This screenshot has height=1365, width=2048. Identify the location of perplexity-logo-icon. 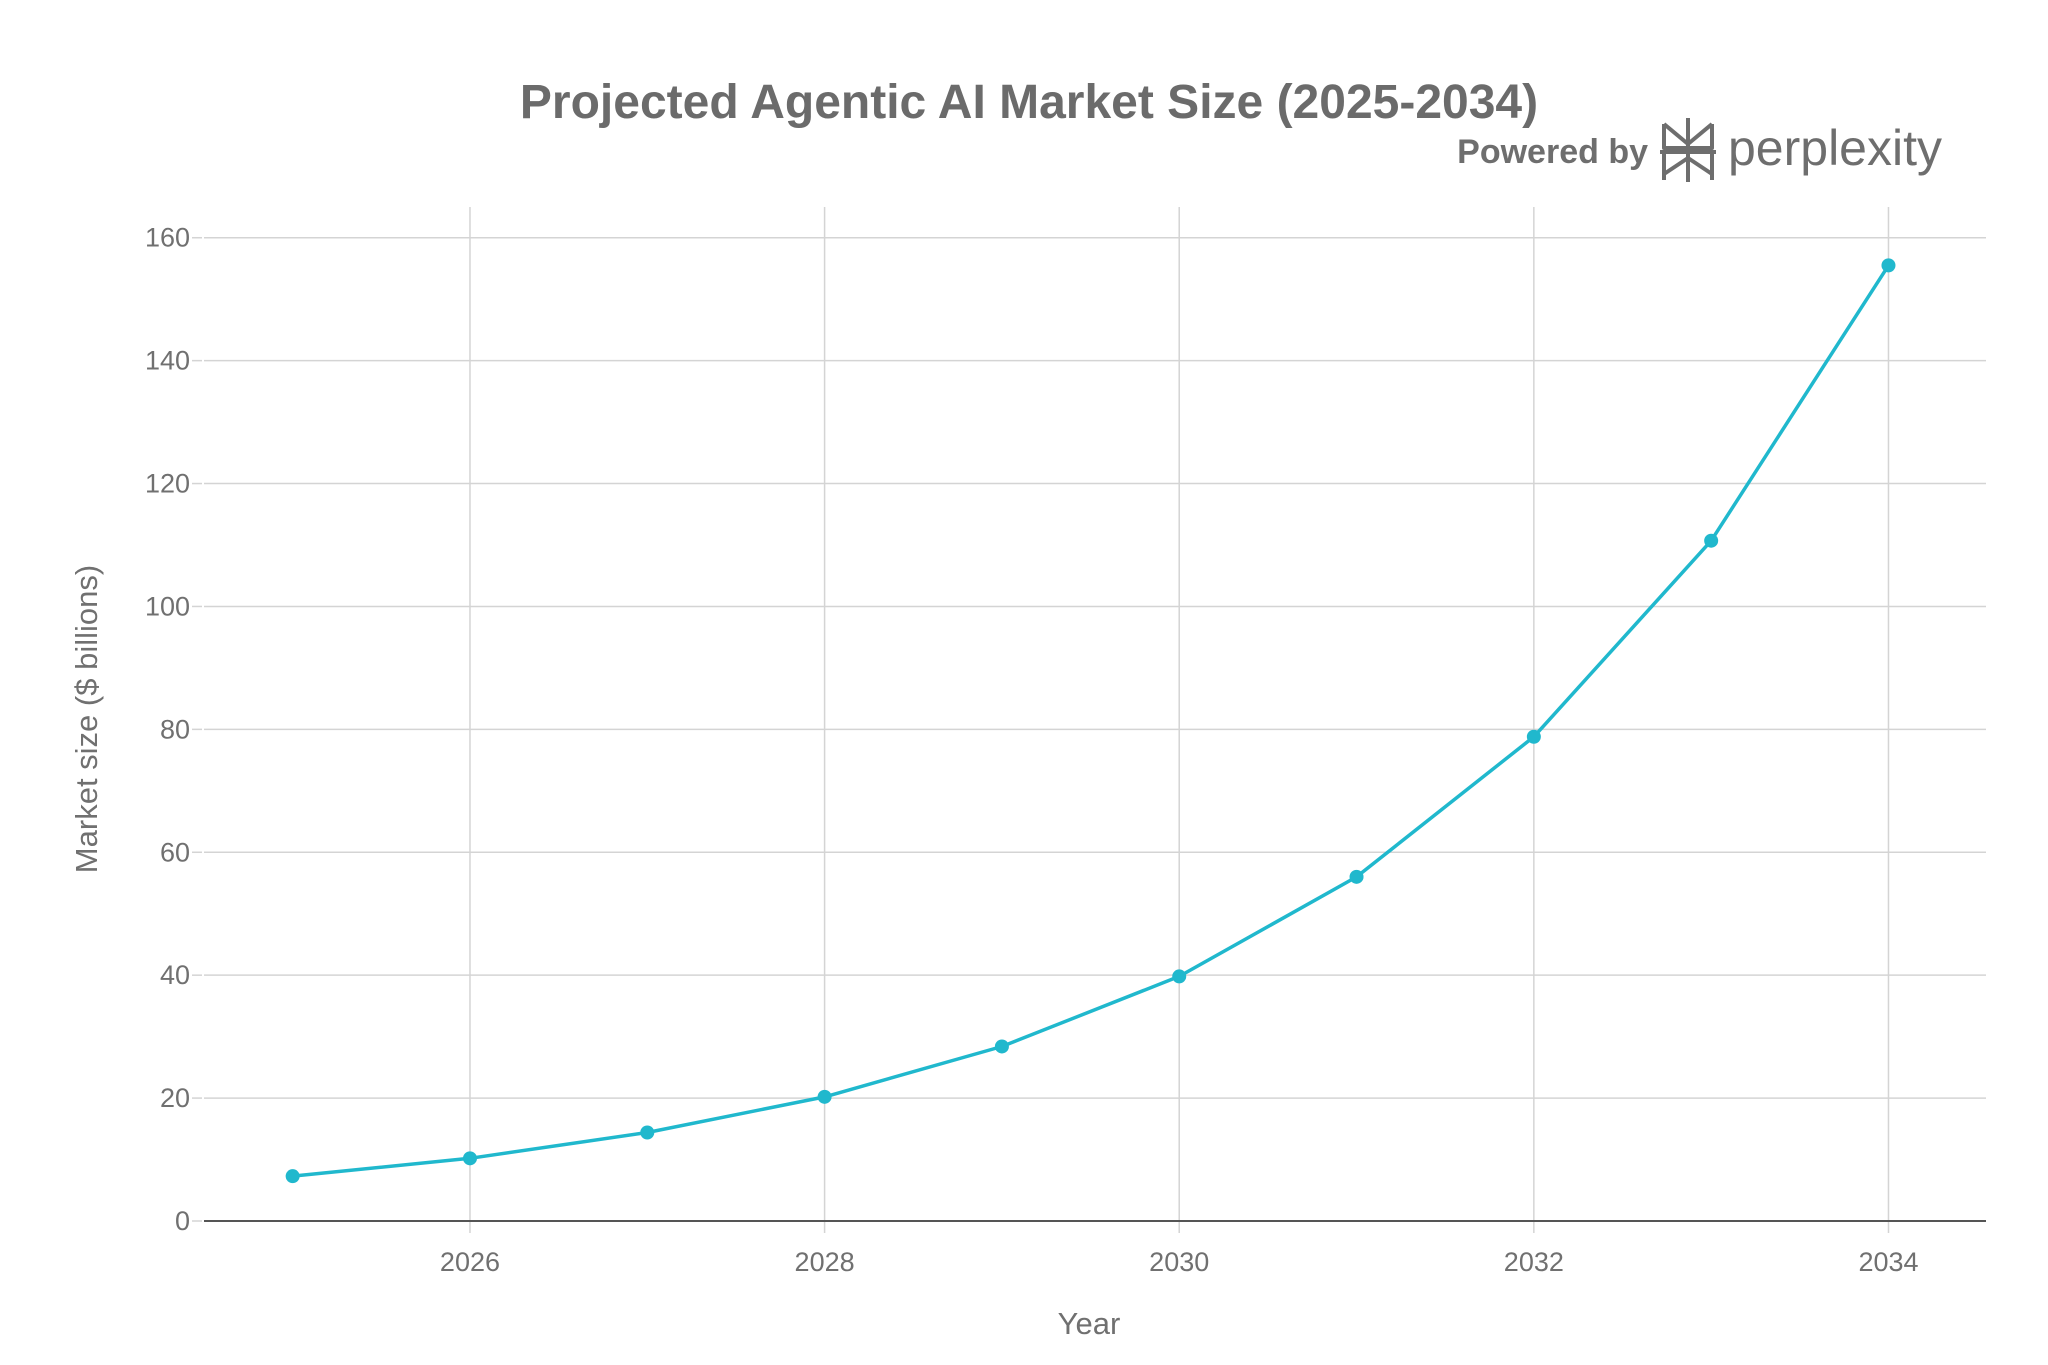
(1688, 150).